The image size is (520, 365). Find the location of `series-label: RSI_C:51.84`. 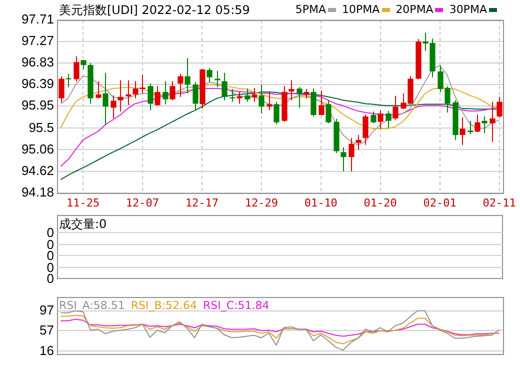

series-label: RSI_C:51.84 is located at coordinates (236, 305).